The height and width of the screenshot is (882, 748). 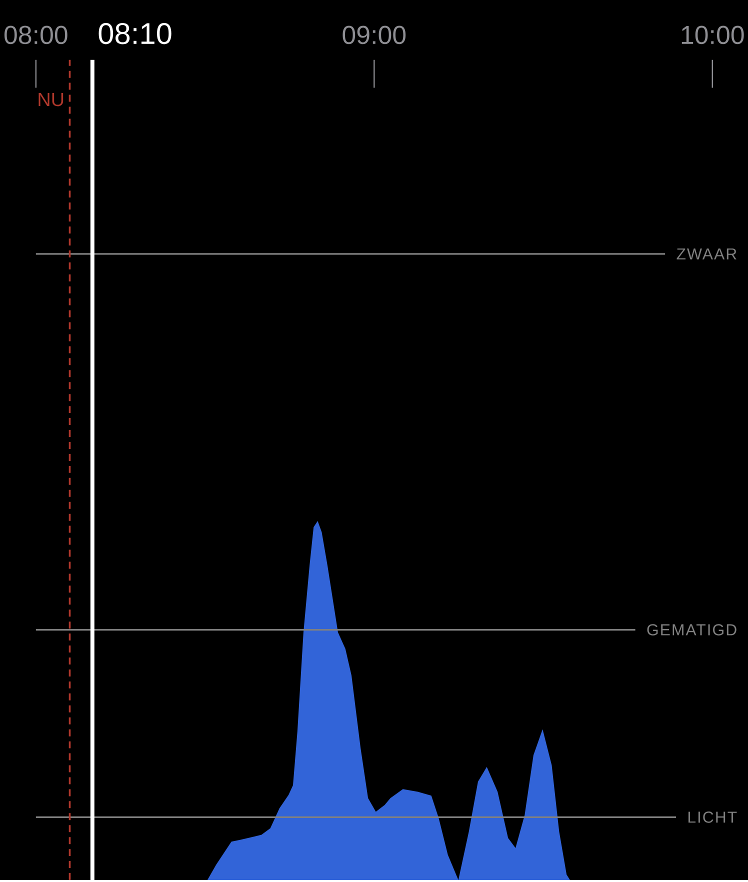 What do you see at coordinates (713, 35) in the screenshot?
I see `x-tick-label: 10:00` at bounding box center [713, 35].